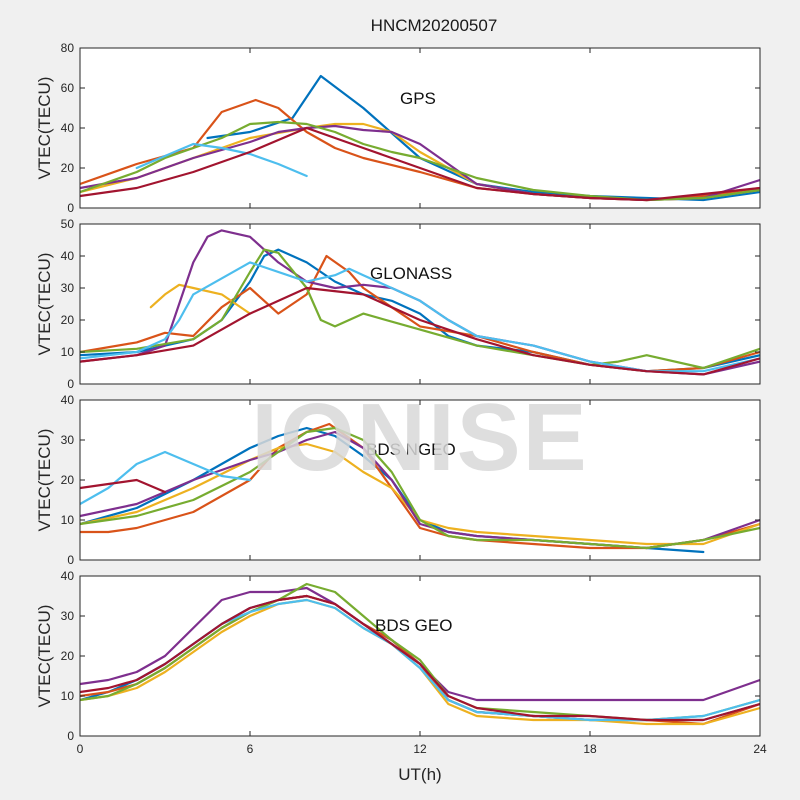 The image size is (800, 800). What do you see at coordinates (434, 25) in the screenshot?
I see `figure-title: HNCM20200507` at bounding box center [434, 25].